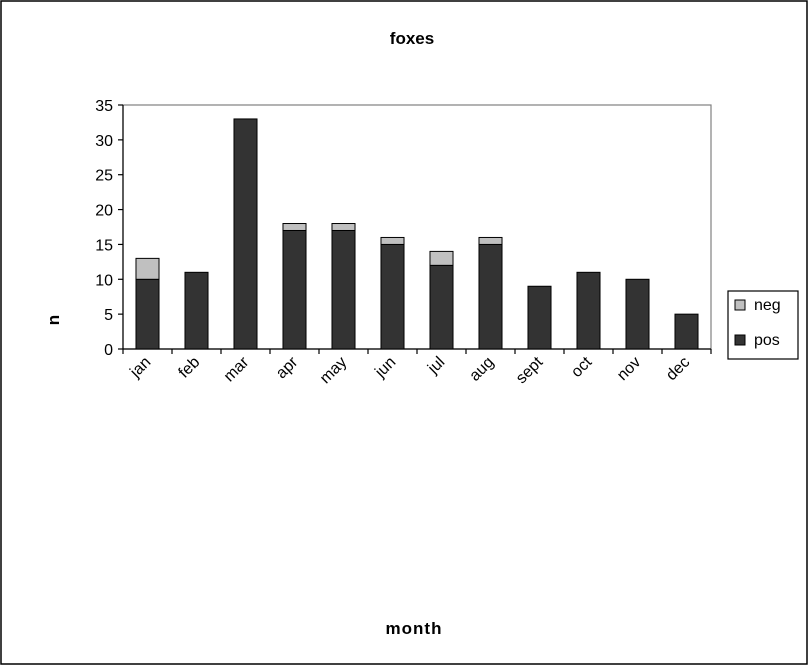 This screenshot has height=667, width=810. Describe the element at coordinates (245, 234) in the screenshot. I see `bar-pos-mar` at that location.